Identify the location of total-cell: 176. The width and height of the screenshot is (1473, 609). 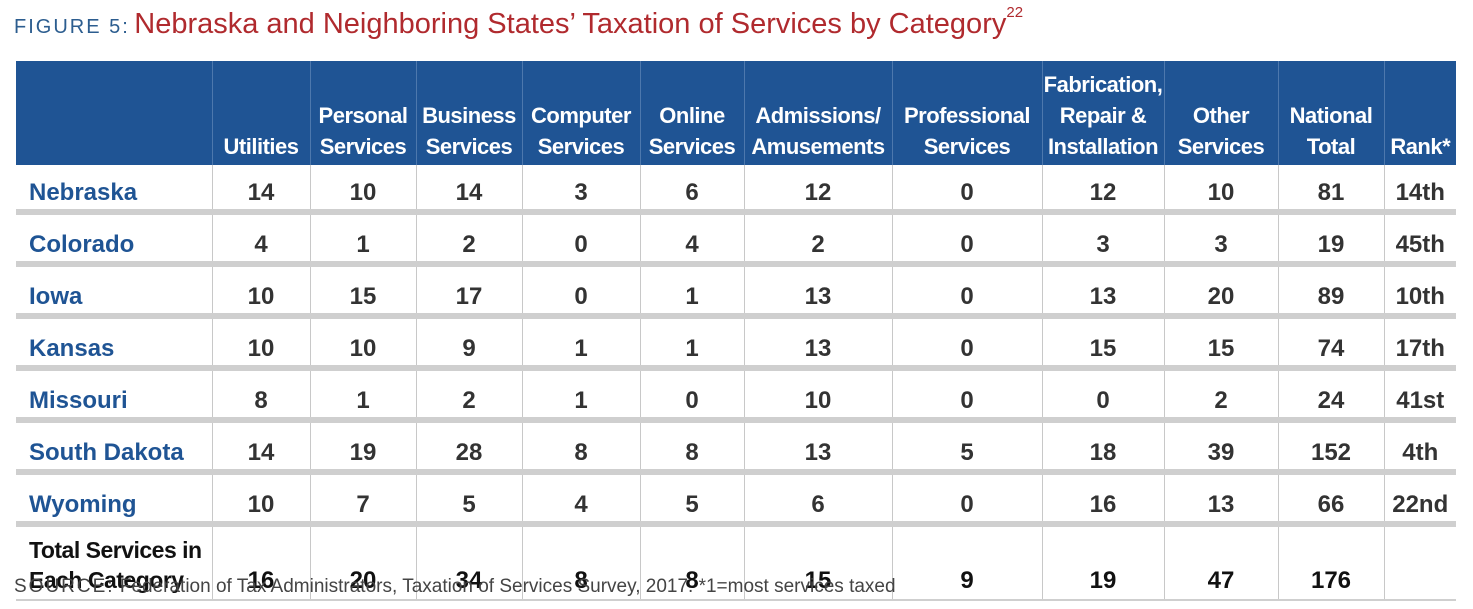
(1330, 562).